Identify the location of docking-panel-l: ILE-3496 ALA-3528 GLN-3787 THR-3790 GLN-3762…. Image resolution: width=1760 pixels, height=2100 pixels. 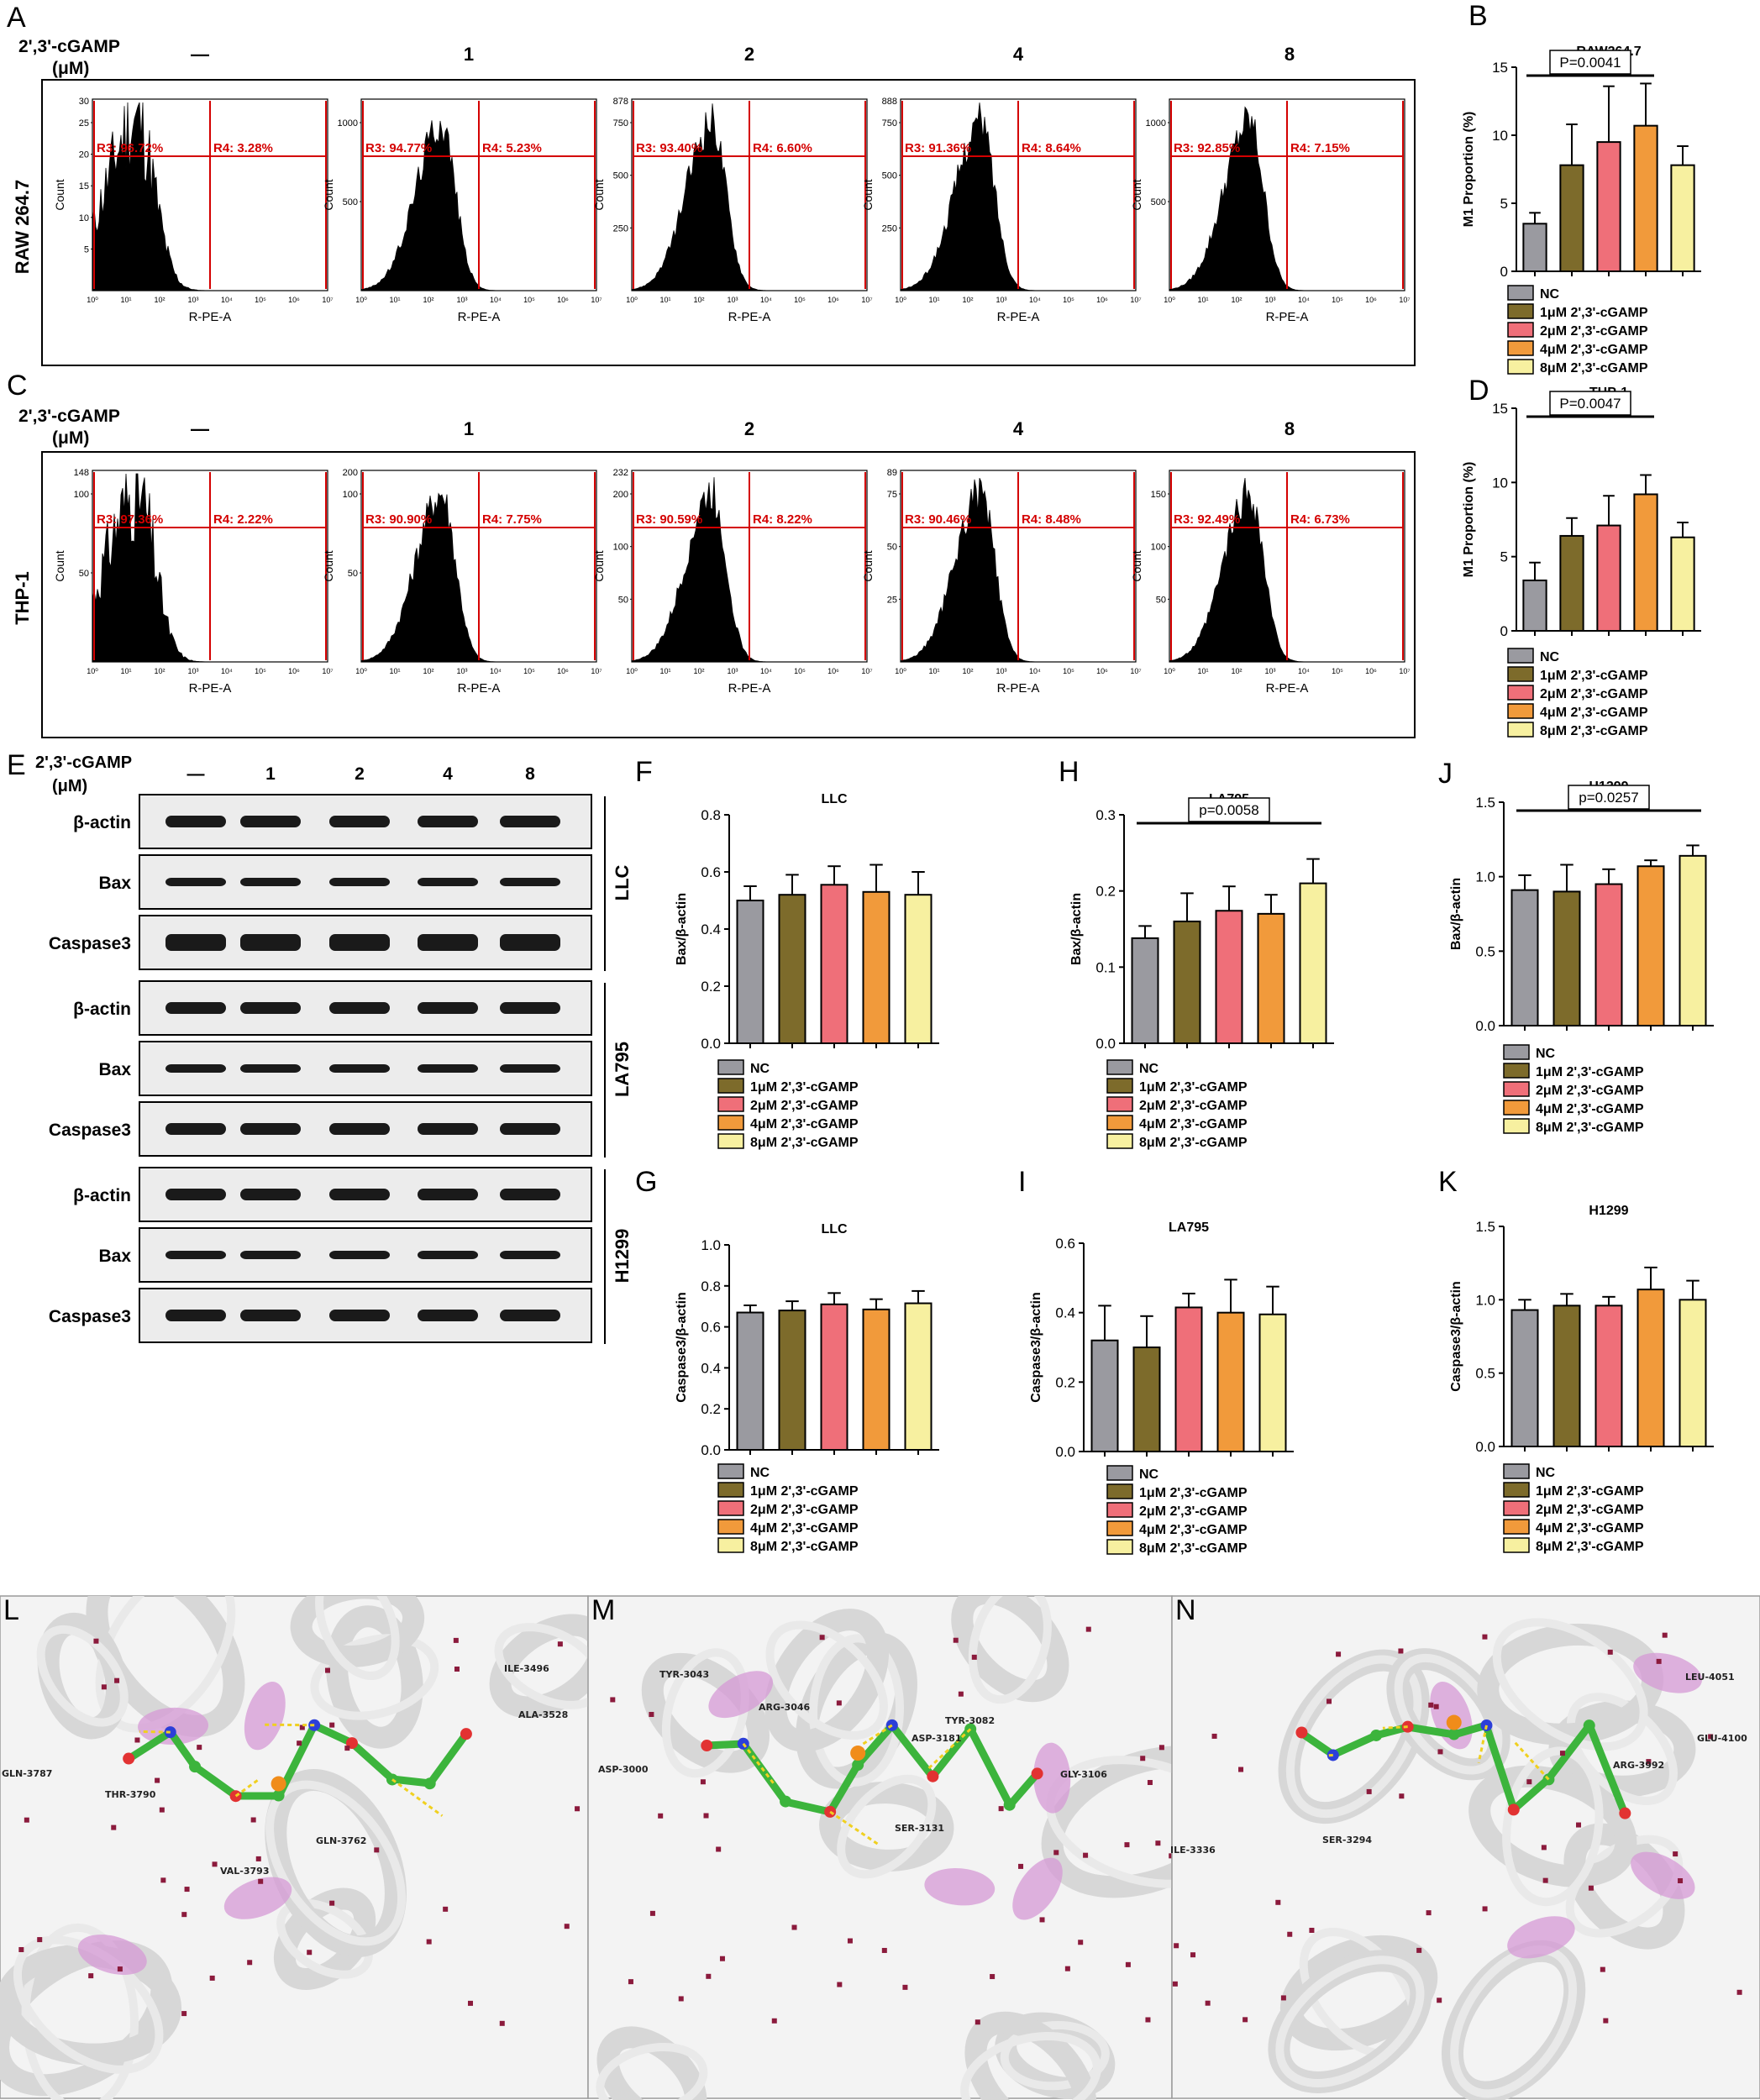
(294, 1847).